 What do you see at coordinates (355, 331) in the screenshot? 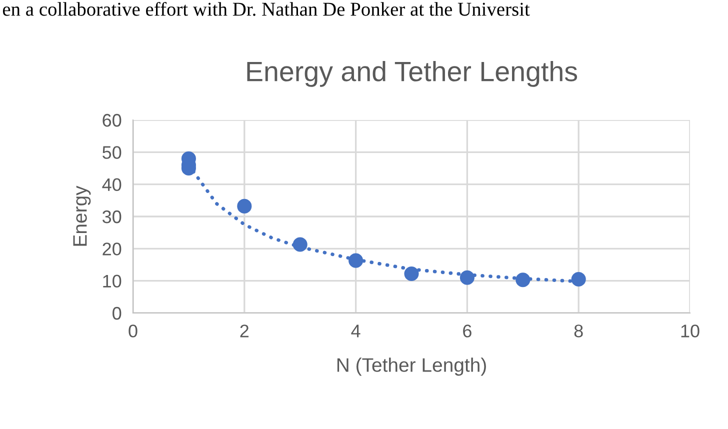
I see `x-tick-label: 4` at bounding box center [355, 331].